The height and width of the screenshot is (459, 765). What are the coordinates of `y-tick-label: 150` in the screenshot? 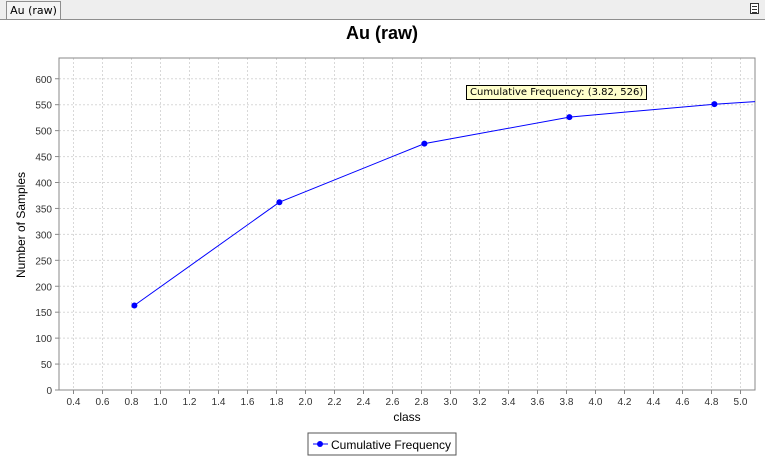 It's located at (43, 313).